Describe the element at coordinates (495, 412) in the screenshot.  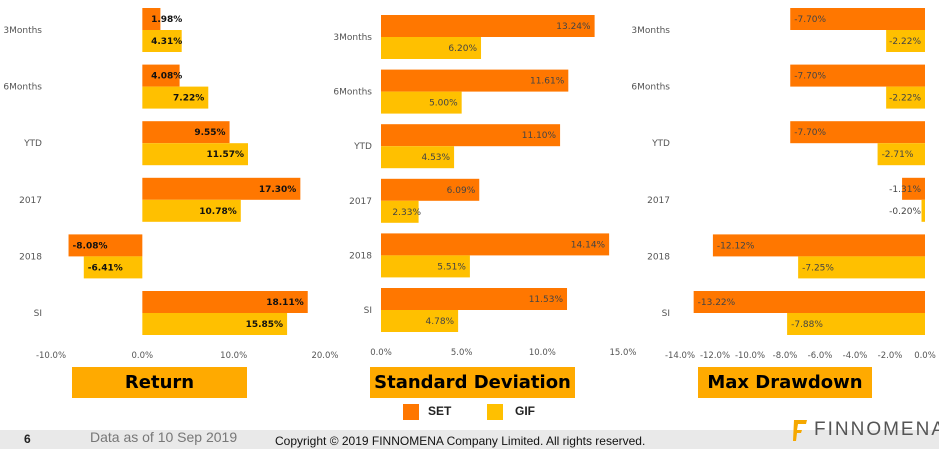
I see `legend-gif-swatch` at that location.